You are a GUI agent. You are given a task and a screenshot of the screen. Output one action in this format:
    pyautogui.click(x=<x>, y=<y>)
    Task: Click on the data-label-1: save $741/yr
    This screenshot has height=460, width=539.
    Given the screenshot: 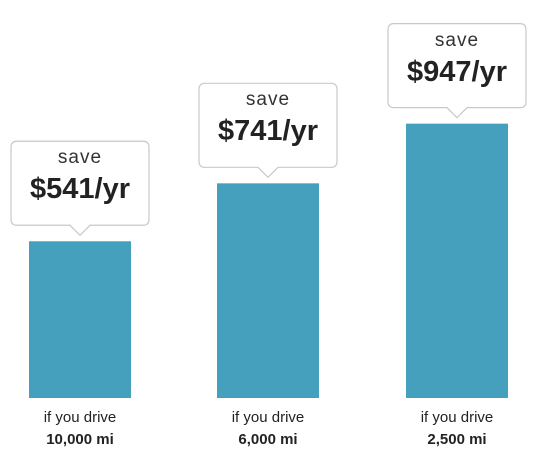 What is the action you would take?
    pyautogui.click(x=268, y=125)
    